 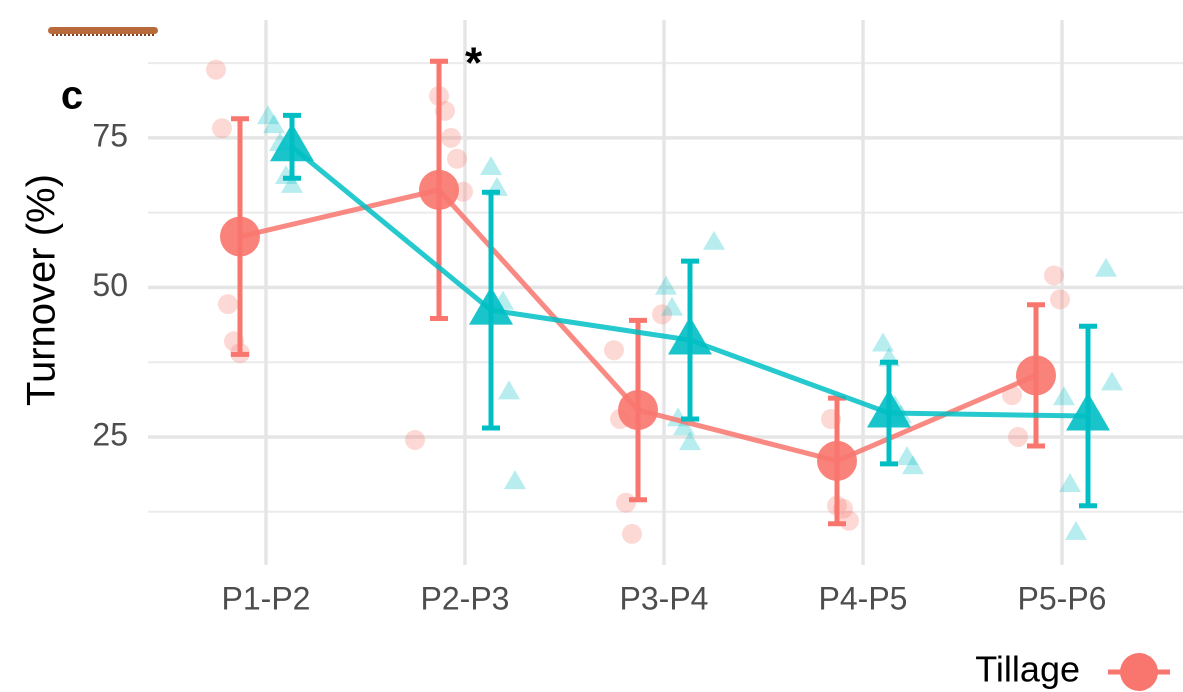 What do you see at coordinates (863, 598) in the screenshot?
I see `x-tick-label: P4-P5` at bounding box center [863, 598].